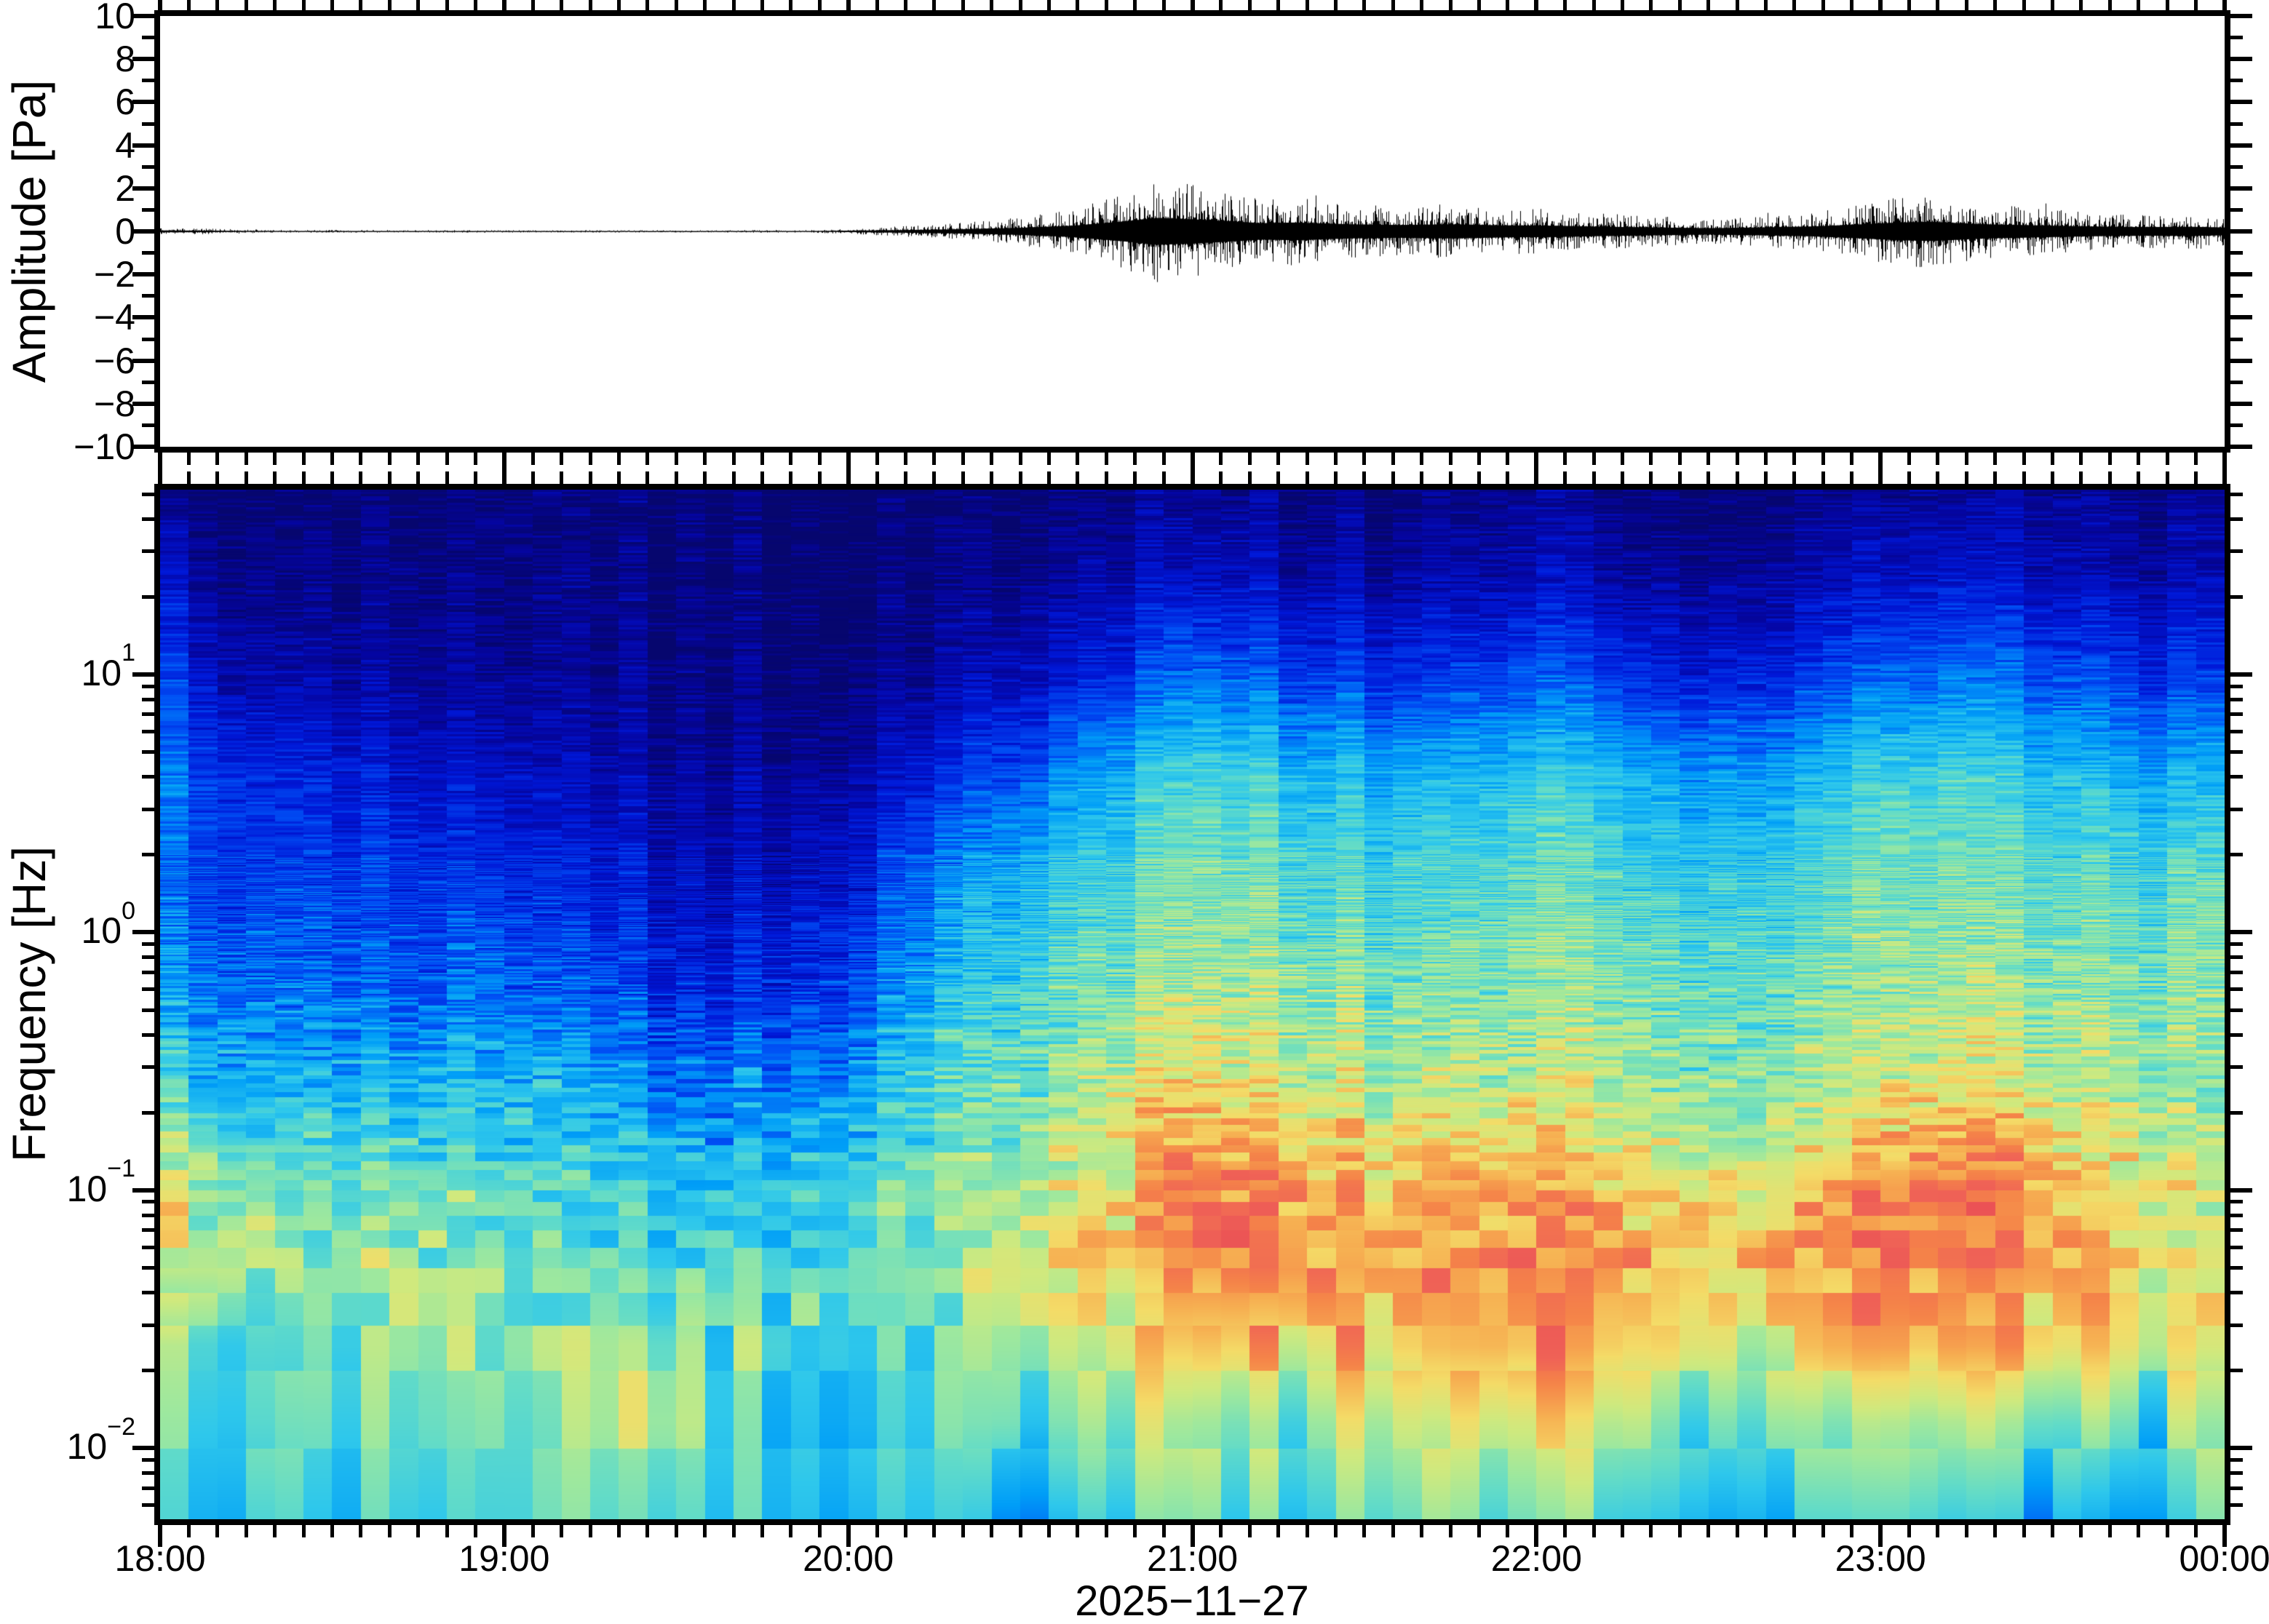  I want to click on frequency-tick-label: 100, so click(75, 925).